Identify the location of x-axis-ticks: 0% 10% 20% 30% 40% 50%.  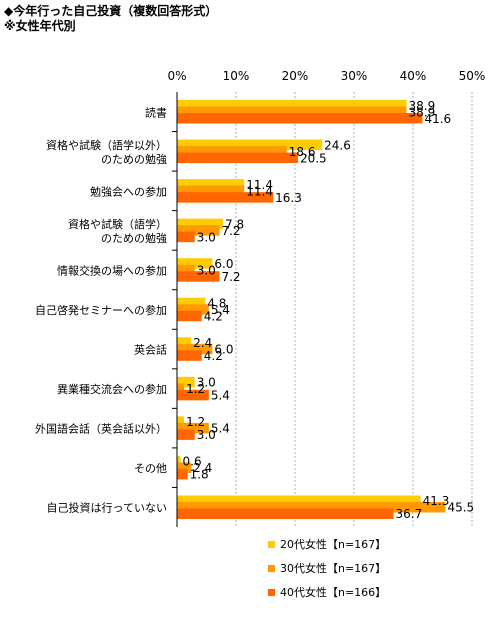
(326, 76).